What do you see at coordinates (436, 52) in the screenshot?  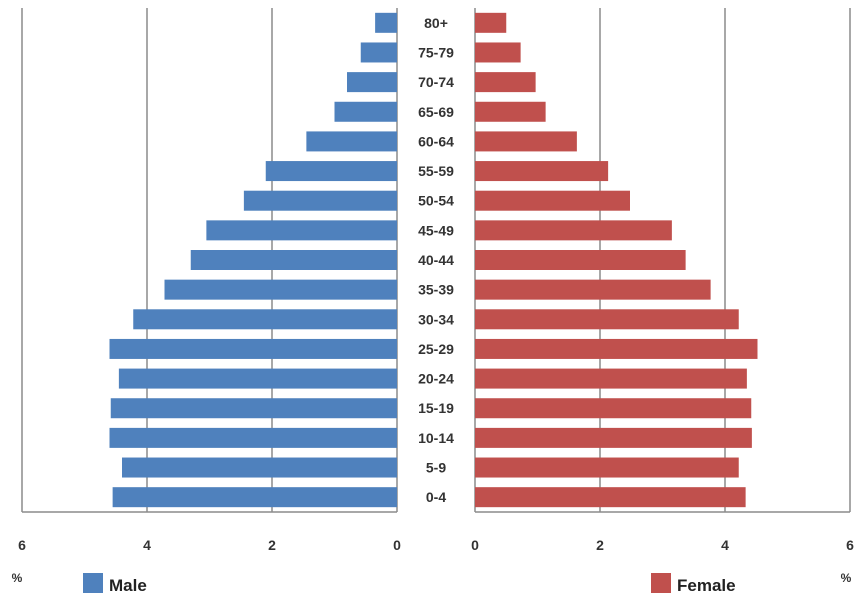 I see `age-label-75-79: 75-79` at bounding box center [436, 52].